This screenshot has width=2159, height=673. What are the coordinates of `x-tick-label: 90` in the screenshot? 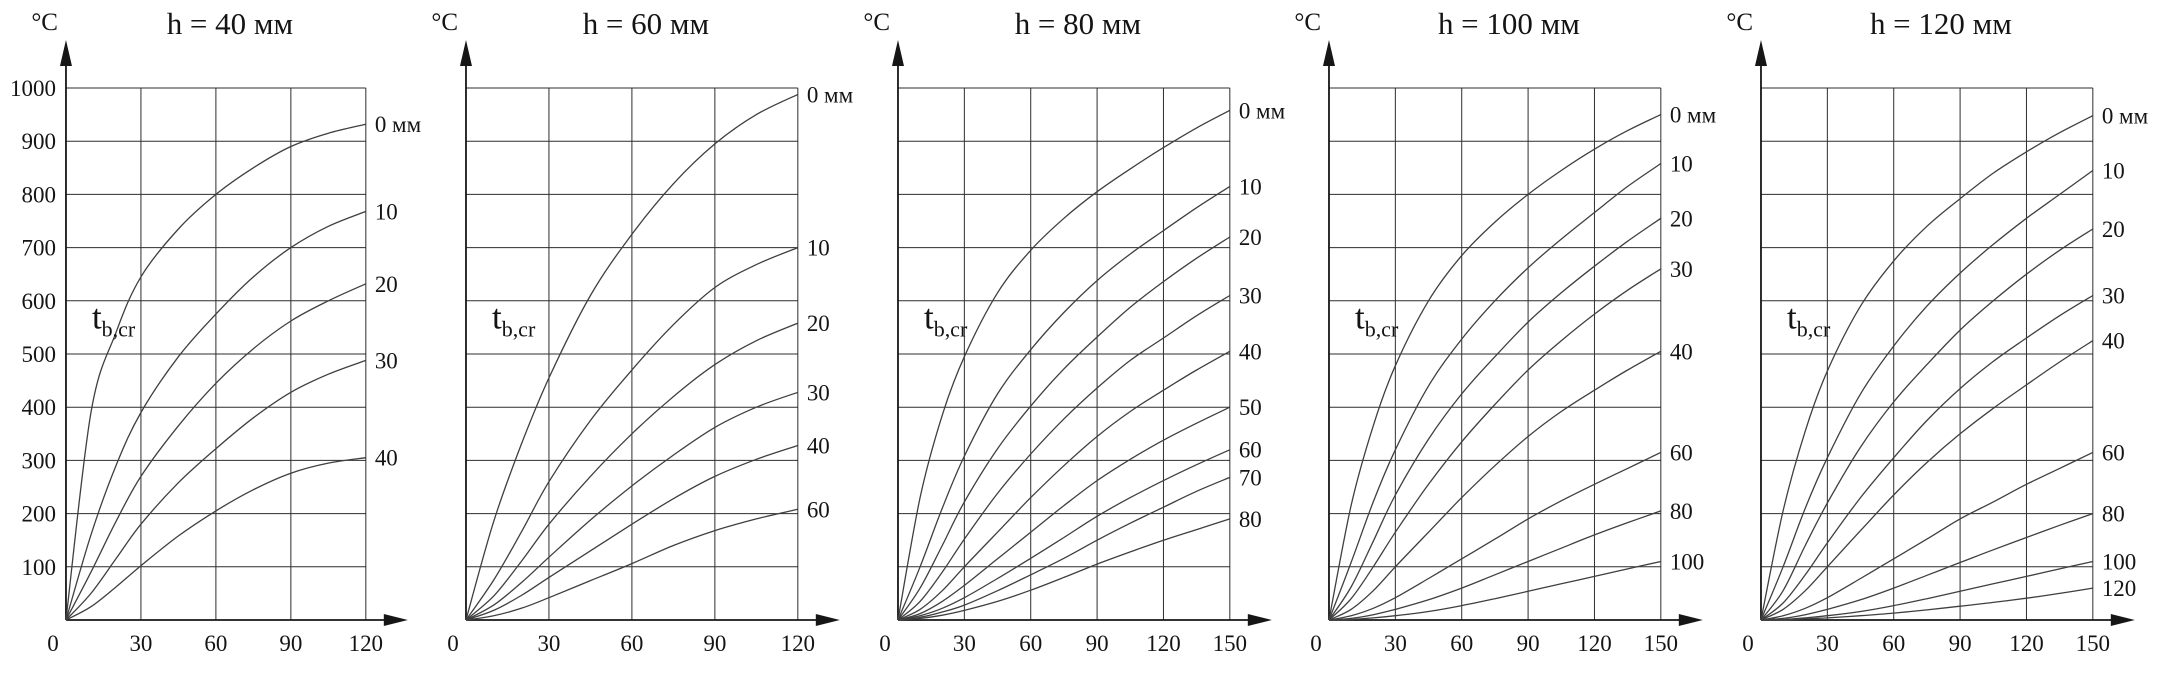 It's located at (1528, 643).